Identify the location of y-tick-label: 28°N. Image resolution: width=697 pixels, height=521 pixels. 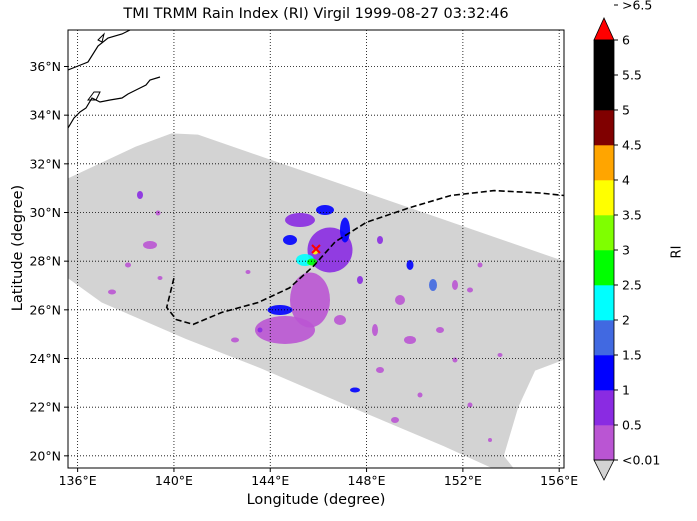
(45, 261).